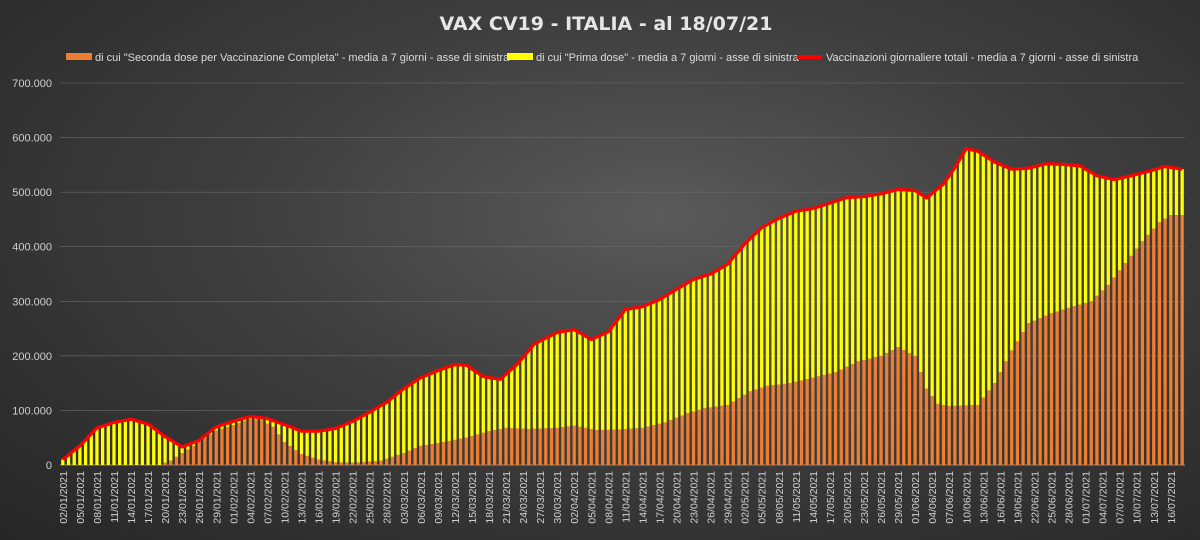 The height and width of the screenshot is (540, 1200). Describe the element at coordinates (217, 497) in the screenshot. I see `x-tick-label: 29/01/2021` at that location.